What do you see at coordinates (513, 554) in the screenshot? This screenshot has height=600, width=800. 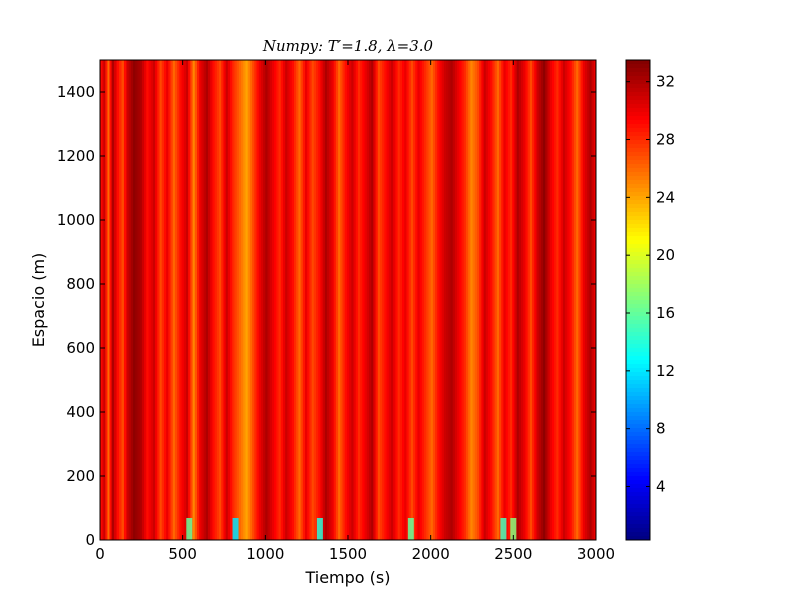 I see `x-tick-label: 2500` at bounding box center [513, 554].